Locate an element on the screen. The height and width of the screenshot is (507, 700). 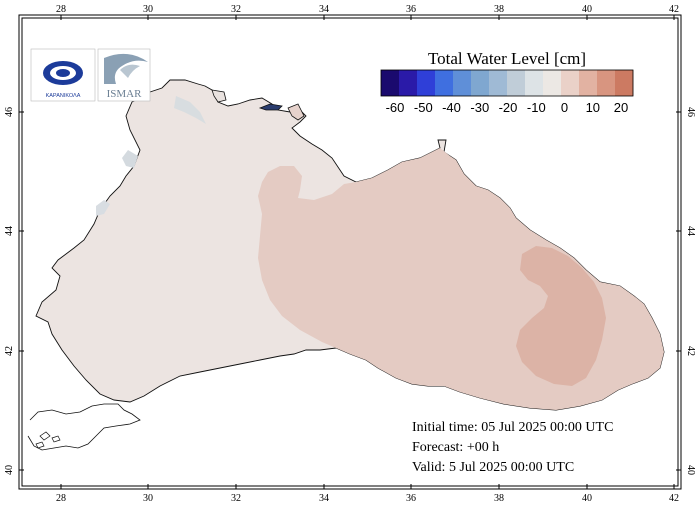
svg-text: ΚΑΡΑΝΙΚΟΛΑ is located at coordinates (63, 96).